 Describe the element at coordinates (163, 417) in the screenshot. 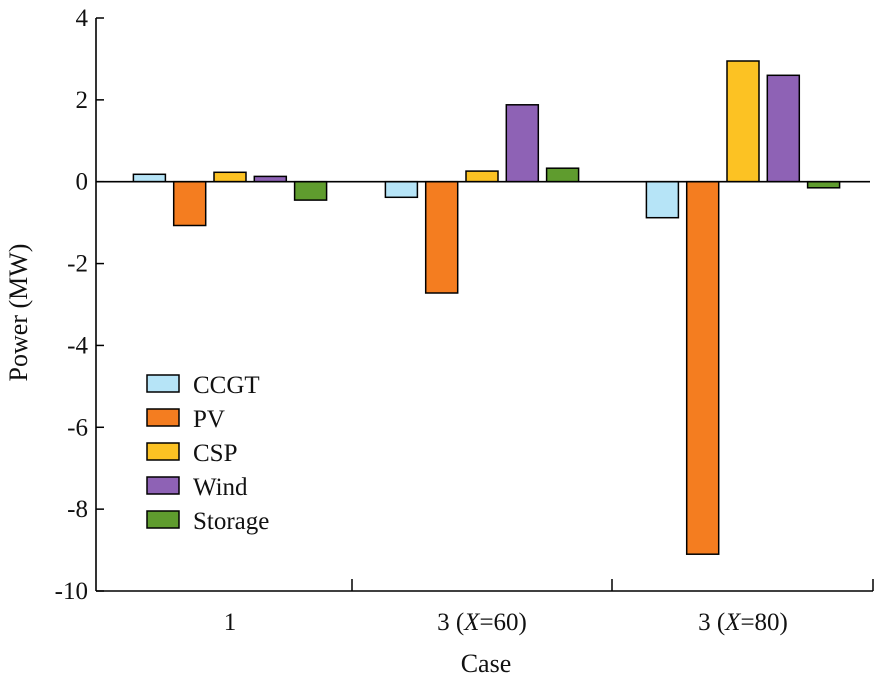

I see `legend-swatch-pv` at that location.